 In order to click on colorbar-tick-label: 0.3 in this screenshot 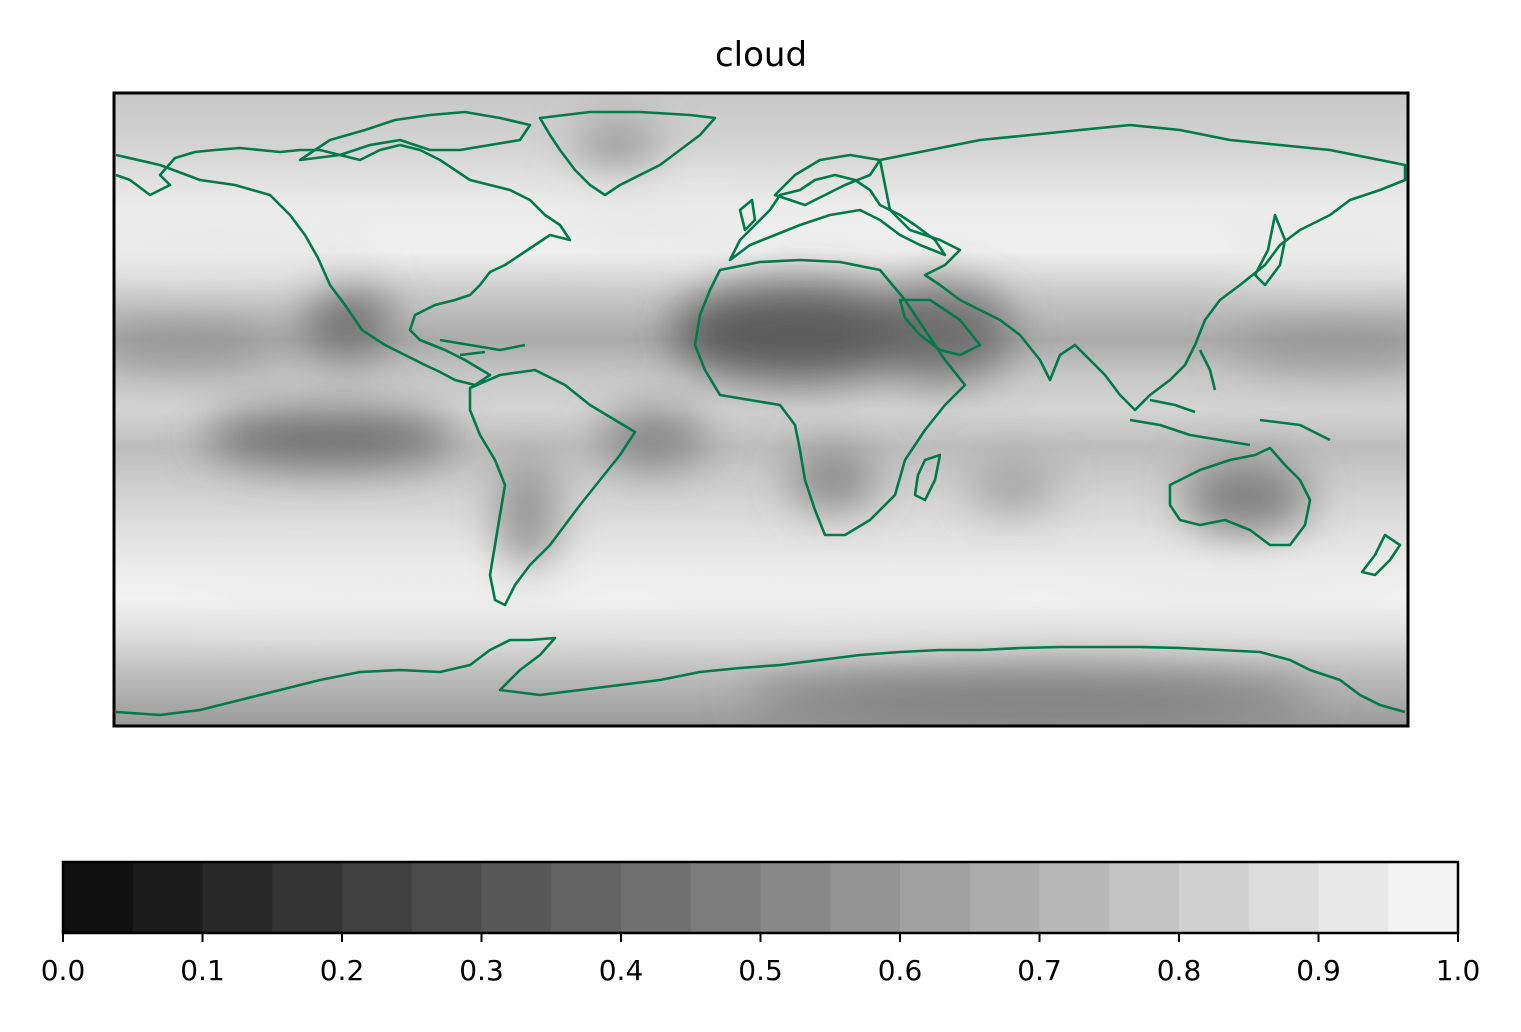, I will do `click(481, 970)`.